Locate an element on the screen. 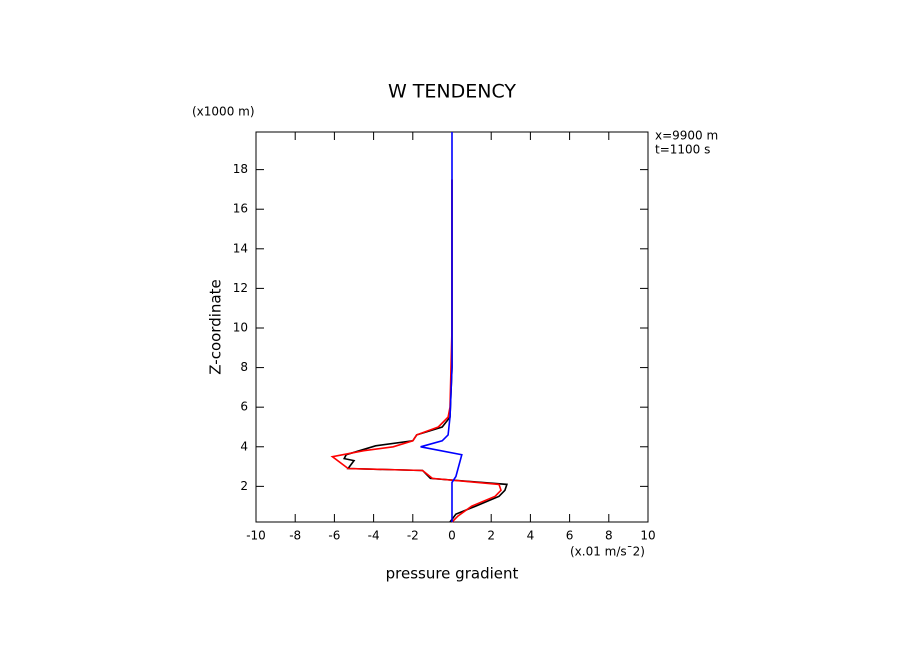 The width and height of the screenshot is (904, 654). x-tick-label: 8 is located at coordinates (609, 536).